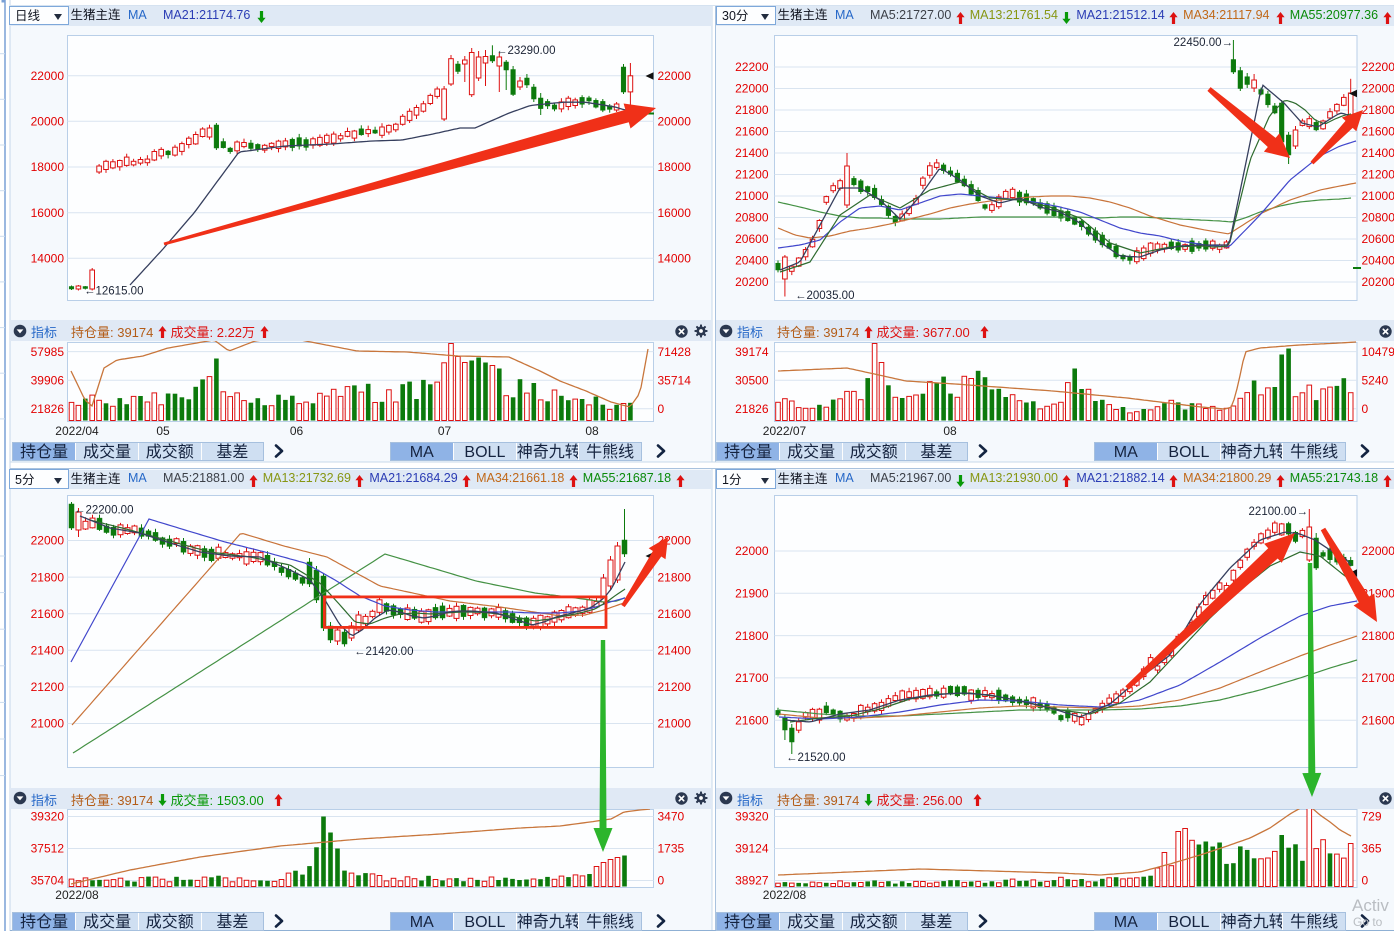  Describe the element at coordinates (671, 849) in the screenshot. I see `svg-text: 1735` at that location.